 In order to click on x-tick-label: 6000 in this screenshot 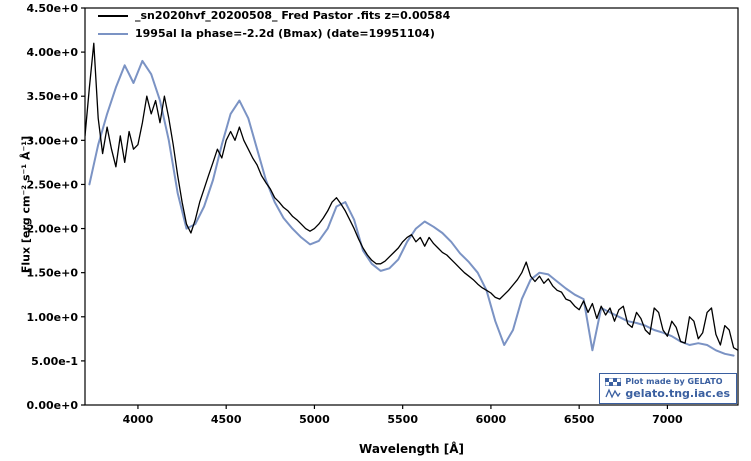, I will do `click(491, 419)`.